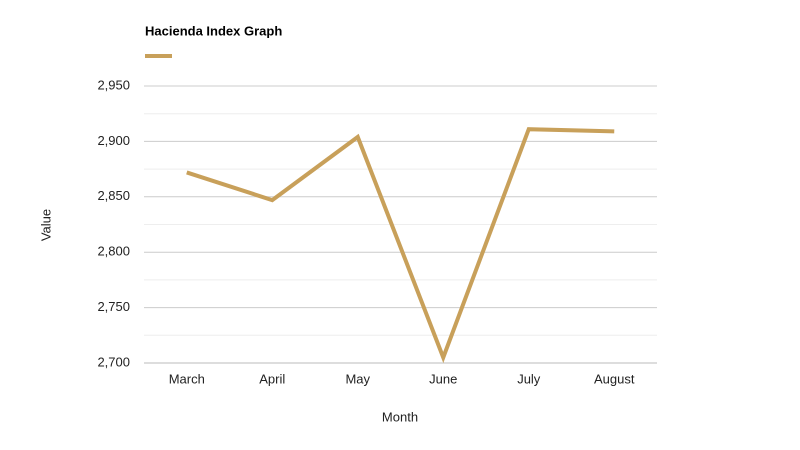  I want to click on x-axis-label: Month, so click(400, 416).